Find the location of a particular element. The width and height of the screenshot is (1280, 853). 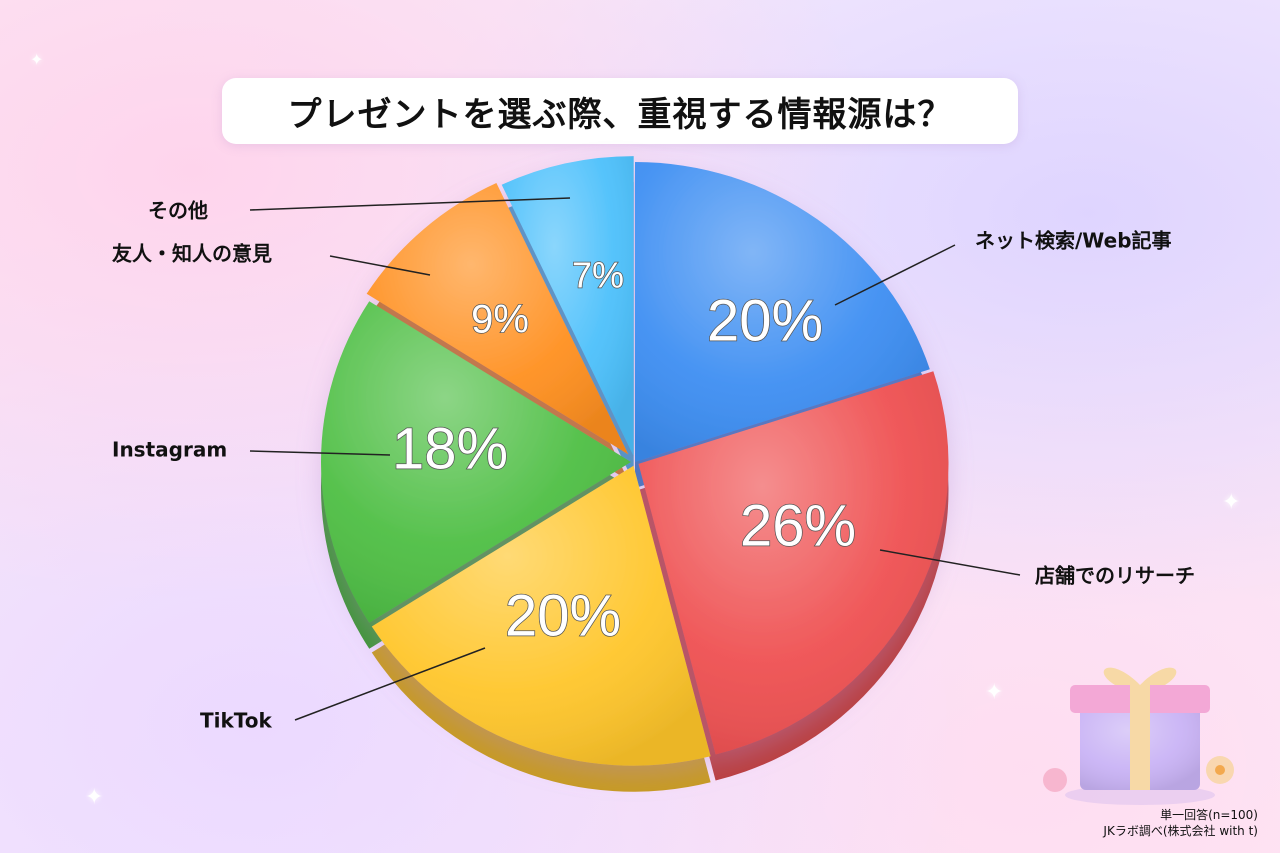

category-label: 店舗でのリサーチ is located at coordinates (1115, 576).